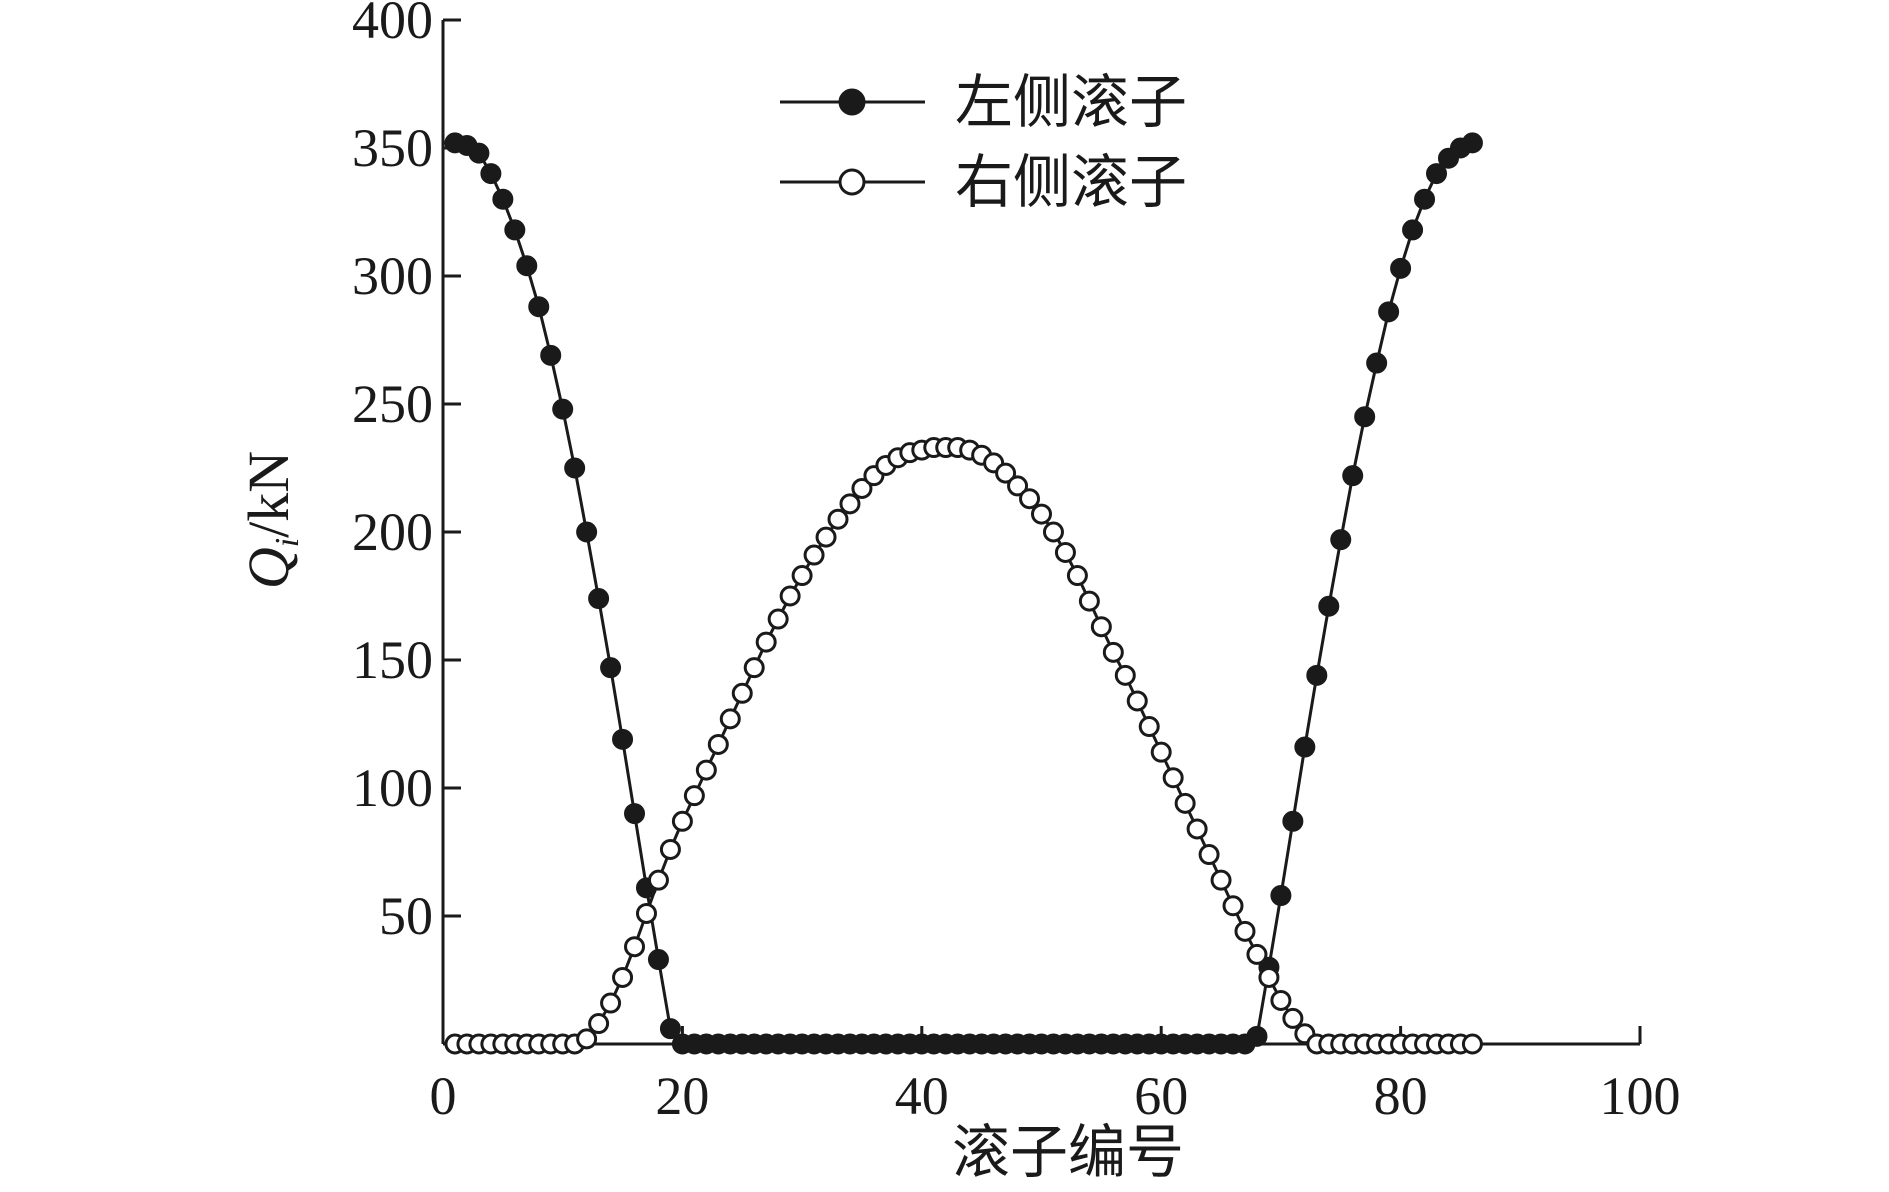 The height and width of the screenshot is (1192, 1889). What do you see at coordinates (1640, 1096) in the screenshot?
I see `x-tick-label: 100` at bounding box center [1640, 1096].